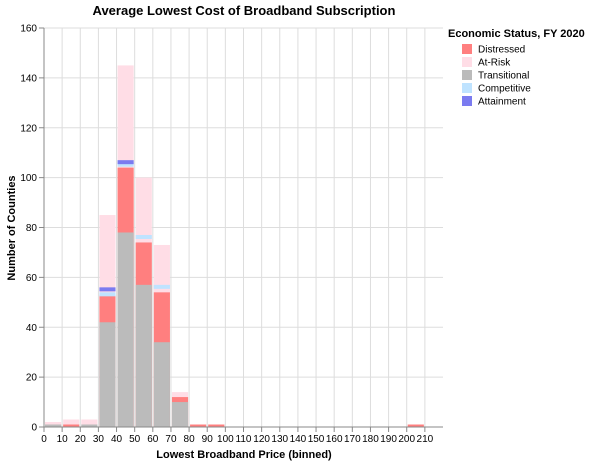 The image size is (604, 464). What do you see at coordinates (12, 227) in the screenshot?
I see `y-axis-title: Number of Counties` at bounding box center [12, 227].